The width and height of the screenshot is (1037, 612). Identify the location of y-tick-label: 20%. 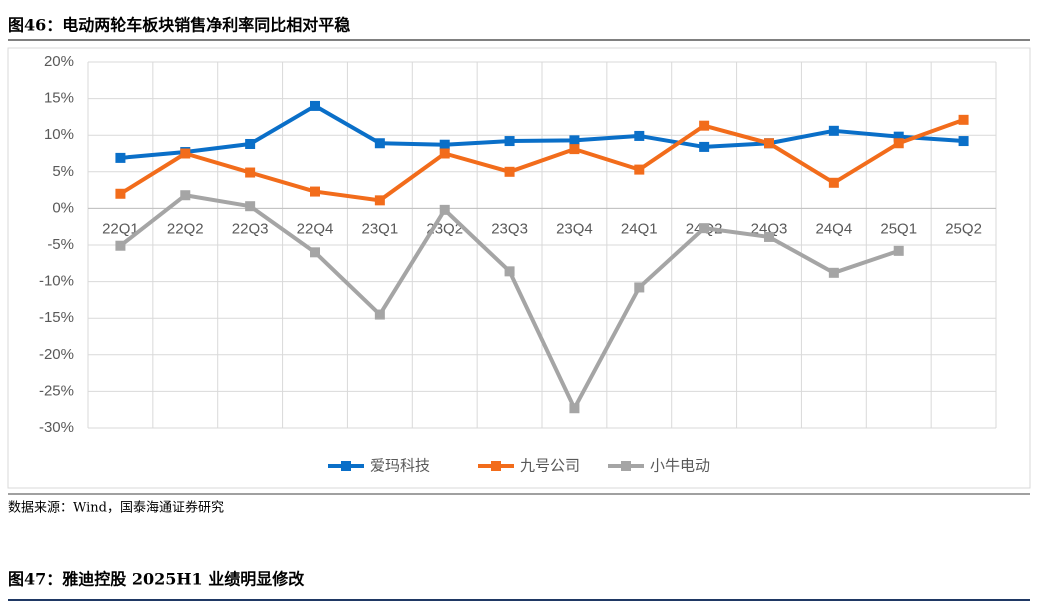
(59, 61).